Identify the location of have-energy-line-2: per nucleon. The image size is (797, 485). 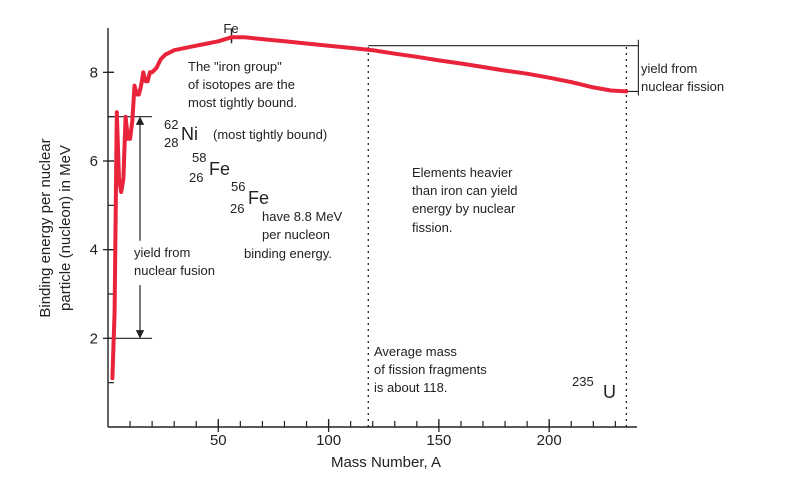
(296, 234).